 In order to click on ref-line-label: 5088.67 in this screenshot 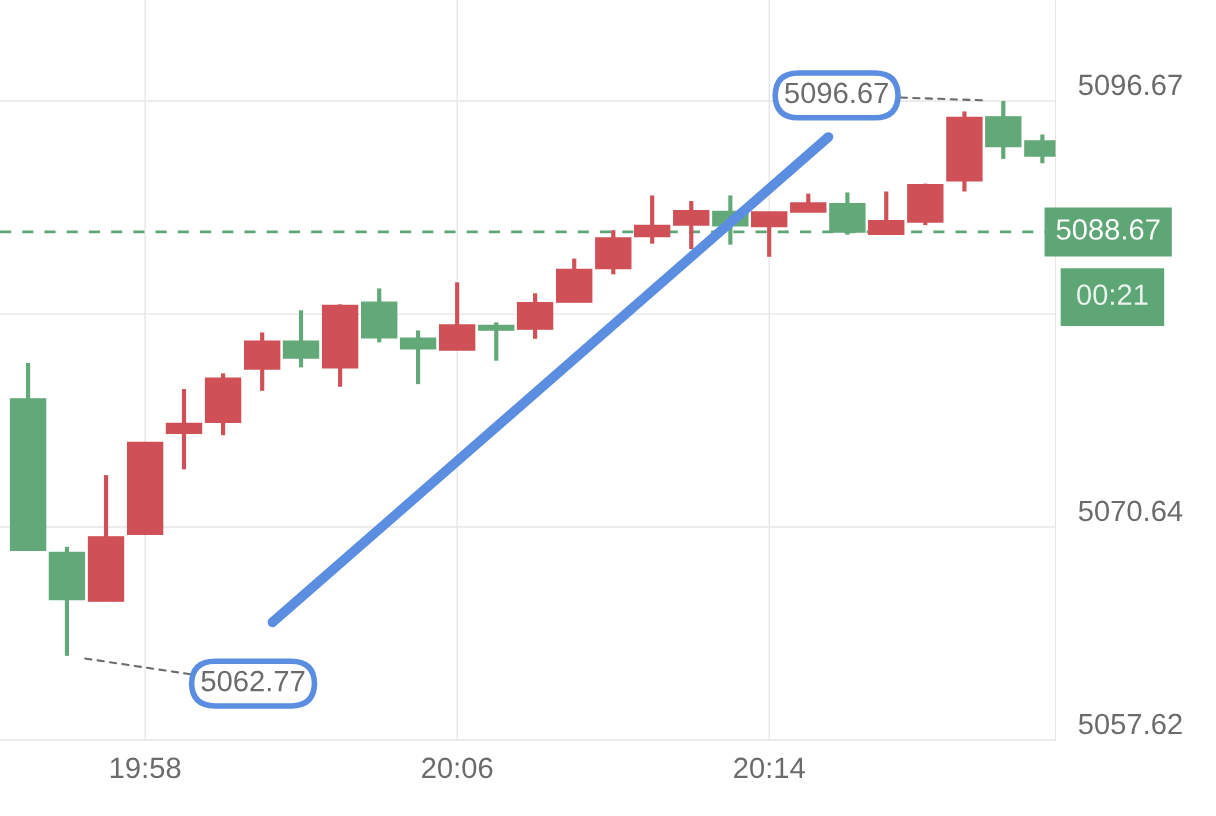, I will do `click(1108, 229)`.